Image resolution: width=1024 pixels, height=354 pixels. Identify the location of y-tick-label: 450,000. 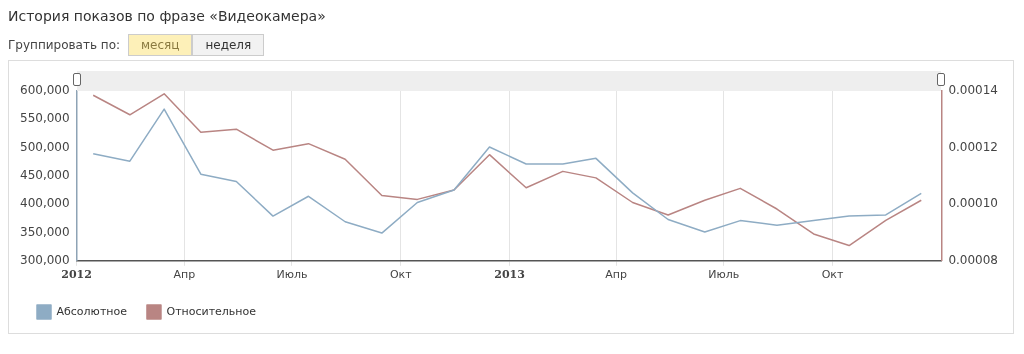
(45, 175).